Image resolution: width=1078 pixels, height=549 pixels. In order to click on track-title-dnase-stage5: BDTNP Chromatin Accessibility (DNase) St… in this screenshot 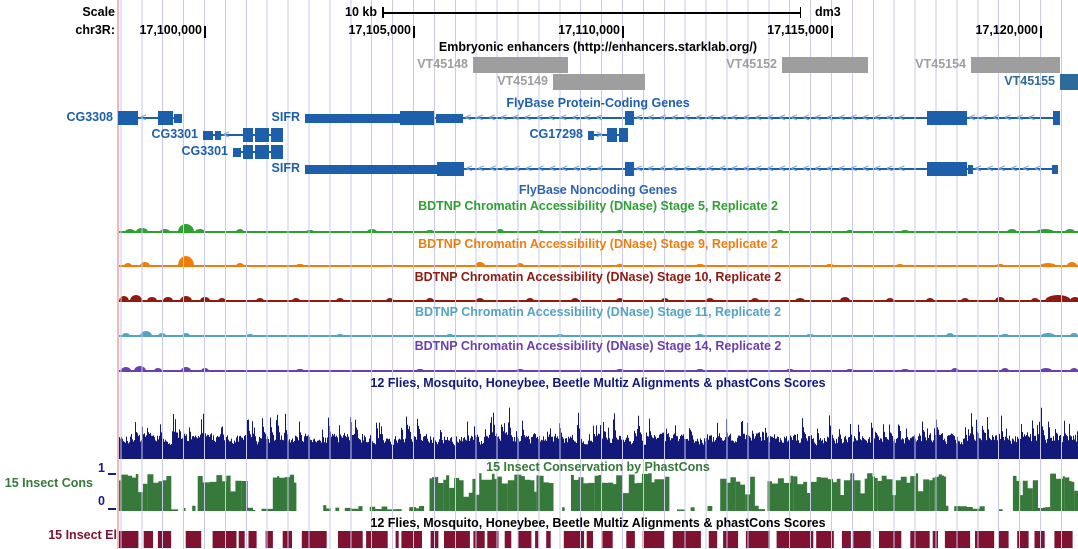, I will do `click(598, 206)`.